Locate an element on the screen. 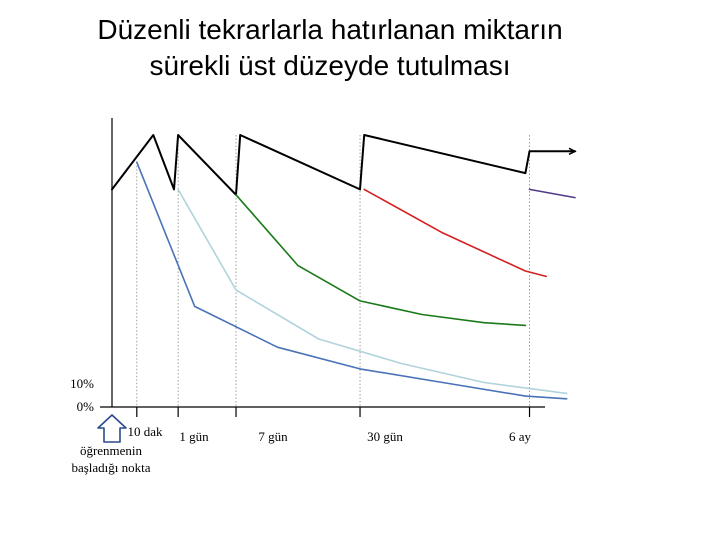 The image size is (720, 540). start-arrow-shape is located at coordinates (112, 428).